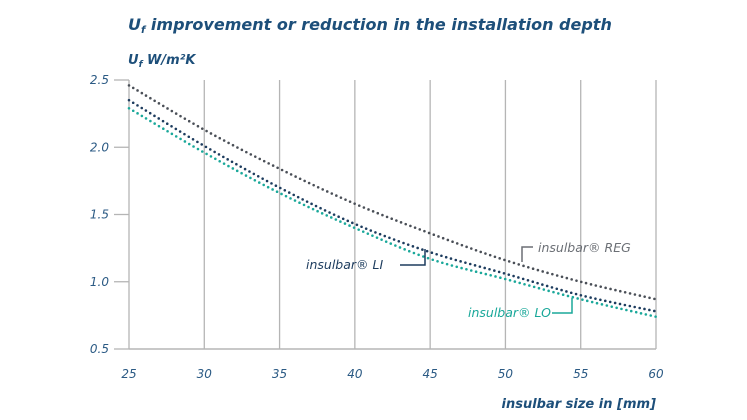 This screenshot has height=420, width=747. What do you see at coordinates (506, 374) in the screenshot?
I see `x-tick-label: 50` at bounding box center [506, 374].